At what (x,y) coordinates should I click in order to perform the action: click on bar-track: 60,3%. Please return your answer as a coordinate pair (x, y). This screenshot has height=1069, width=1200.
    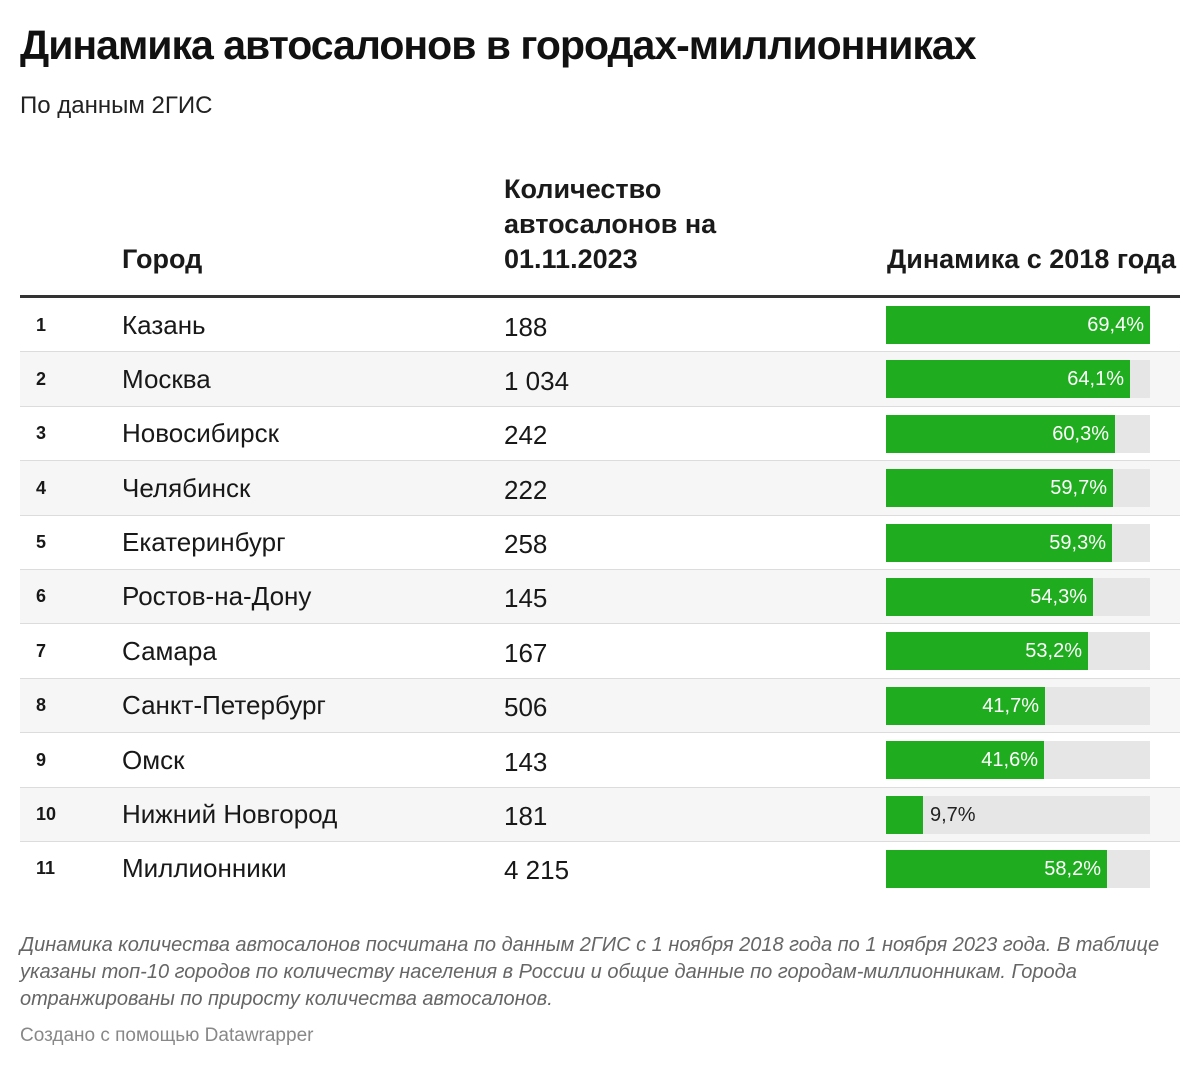
    Looking at the image, I should click on (1018, 433).